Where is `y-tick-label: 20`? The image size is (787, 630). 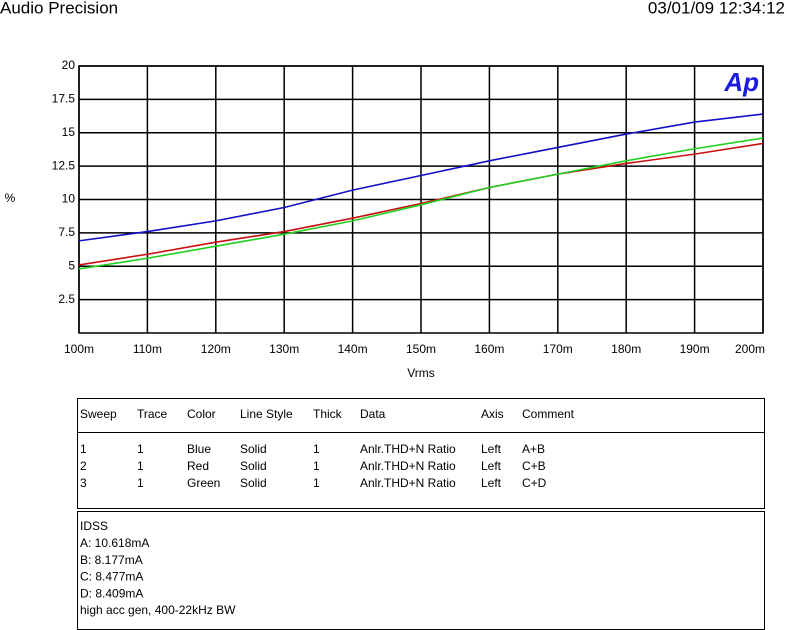 y-tick-label: 20 is located at coordinates (69, 65).